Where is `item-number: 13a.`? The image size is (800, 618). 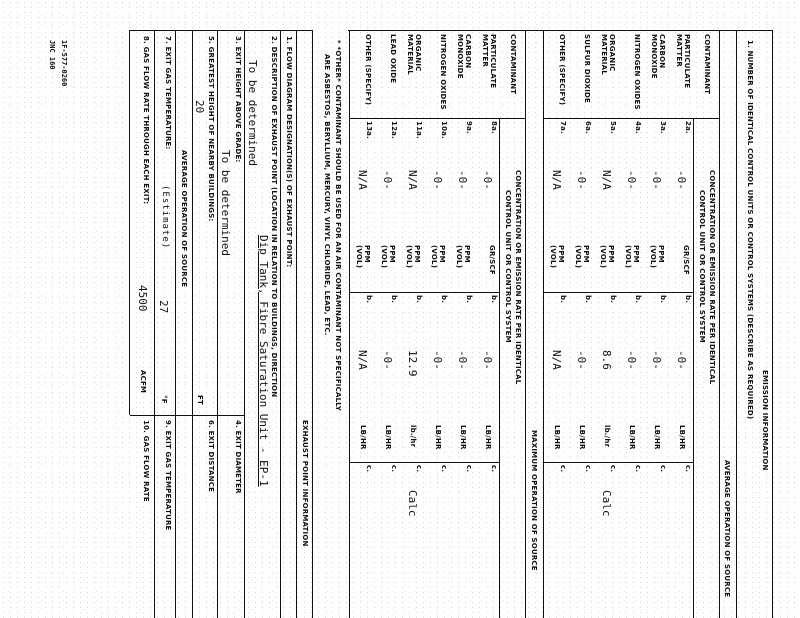 item-number: 13a. is located at coordinates (369, 130).